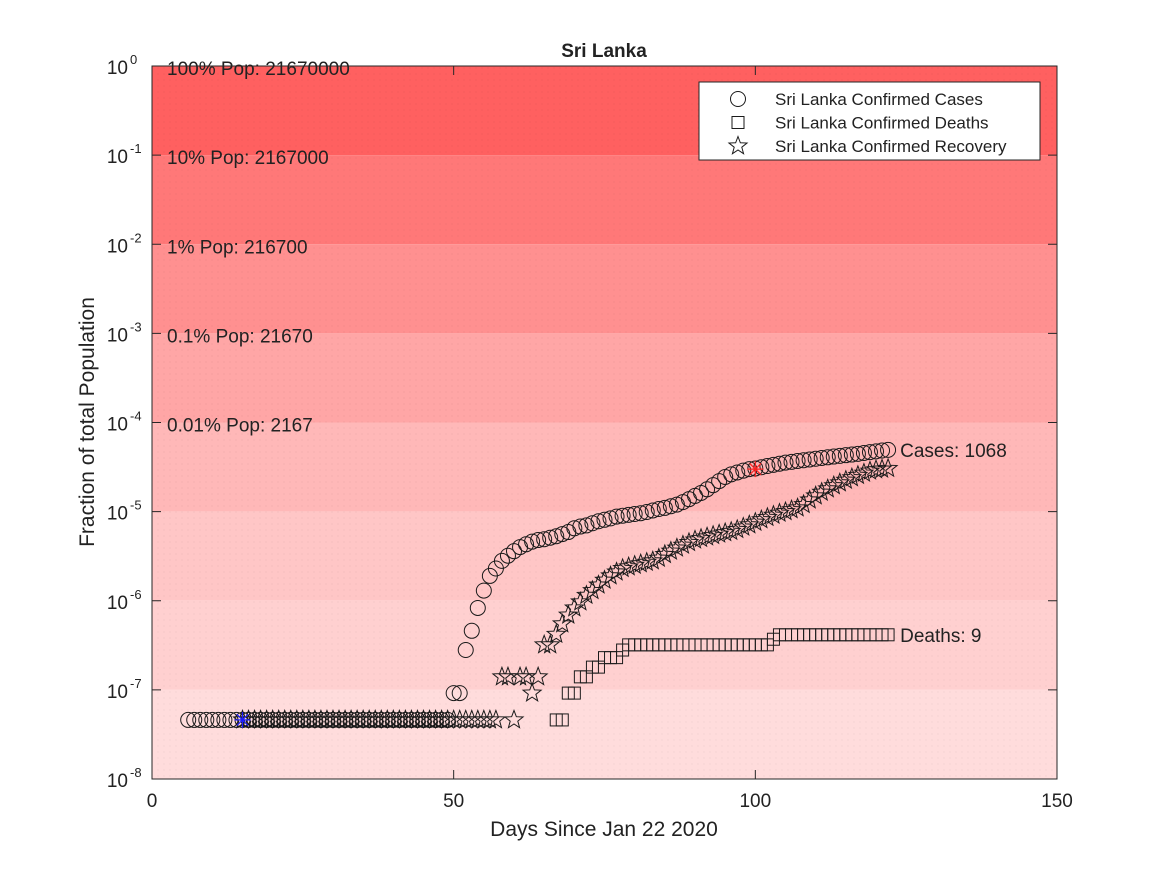  Describe the element at coordinates (499, 594) in the screenshot. I see `highlight-markers` at that location.